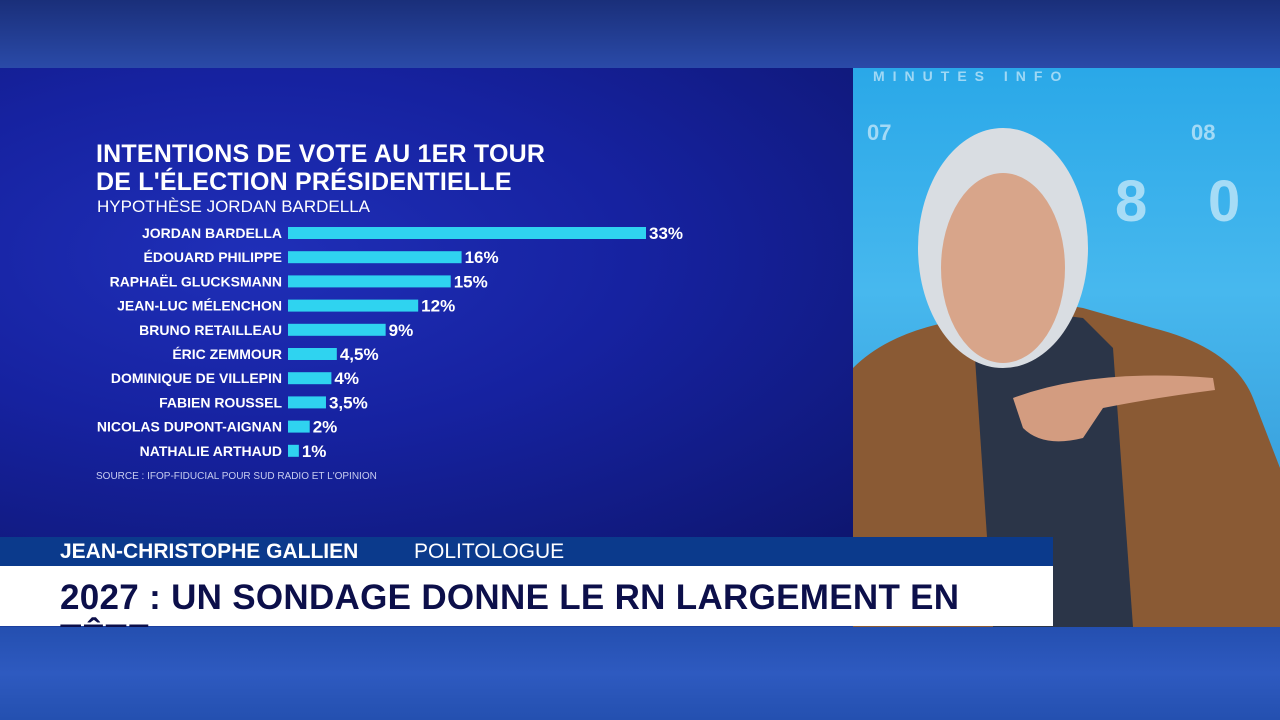 The width and height of the screenshot is (1280, 720). I want to click on category-label: ÉDOUARD PHILIPPE, so click(213, 257).